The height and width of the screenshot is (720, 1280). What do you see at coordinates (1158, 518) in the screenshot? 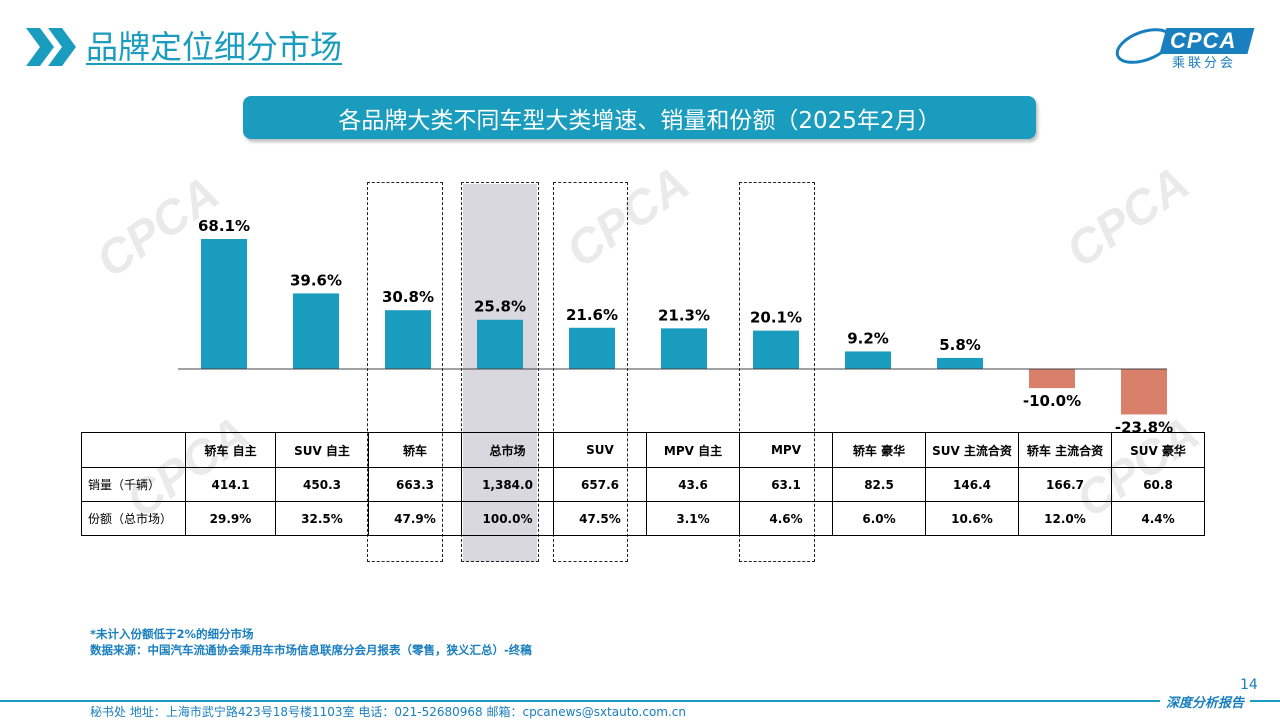
I see `table-cell: 4.4%` at bounding box center [1158, 518].